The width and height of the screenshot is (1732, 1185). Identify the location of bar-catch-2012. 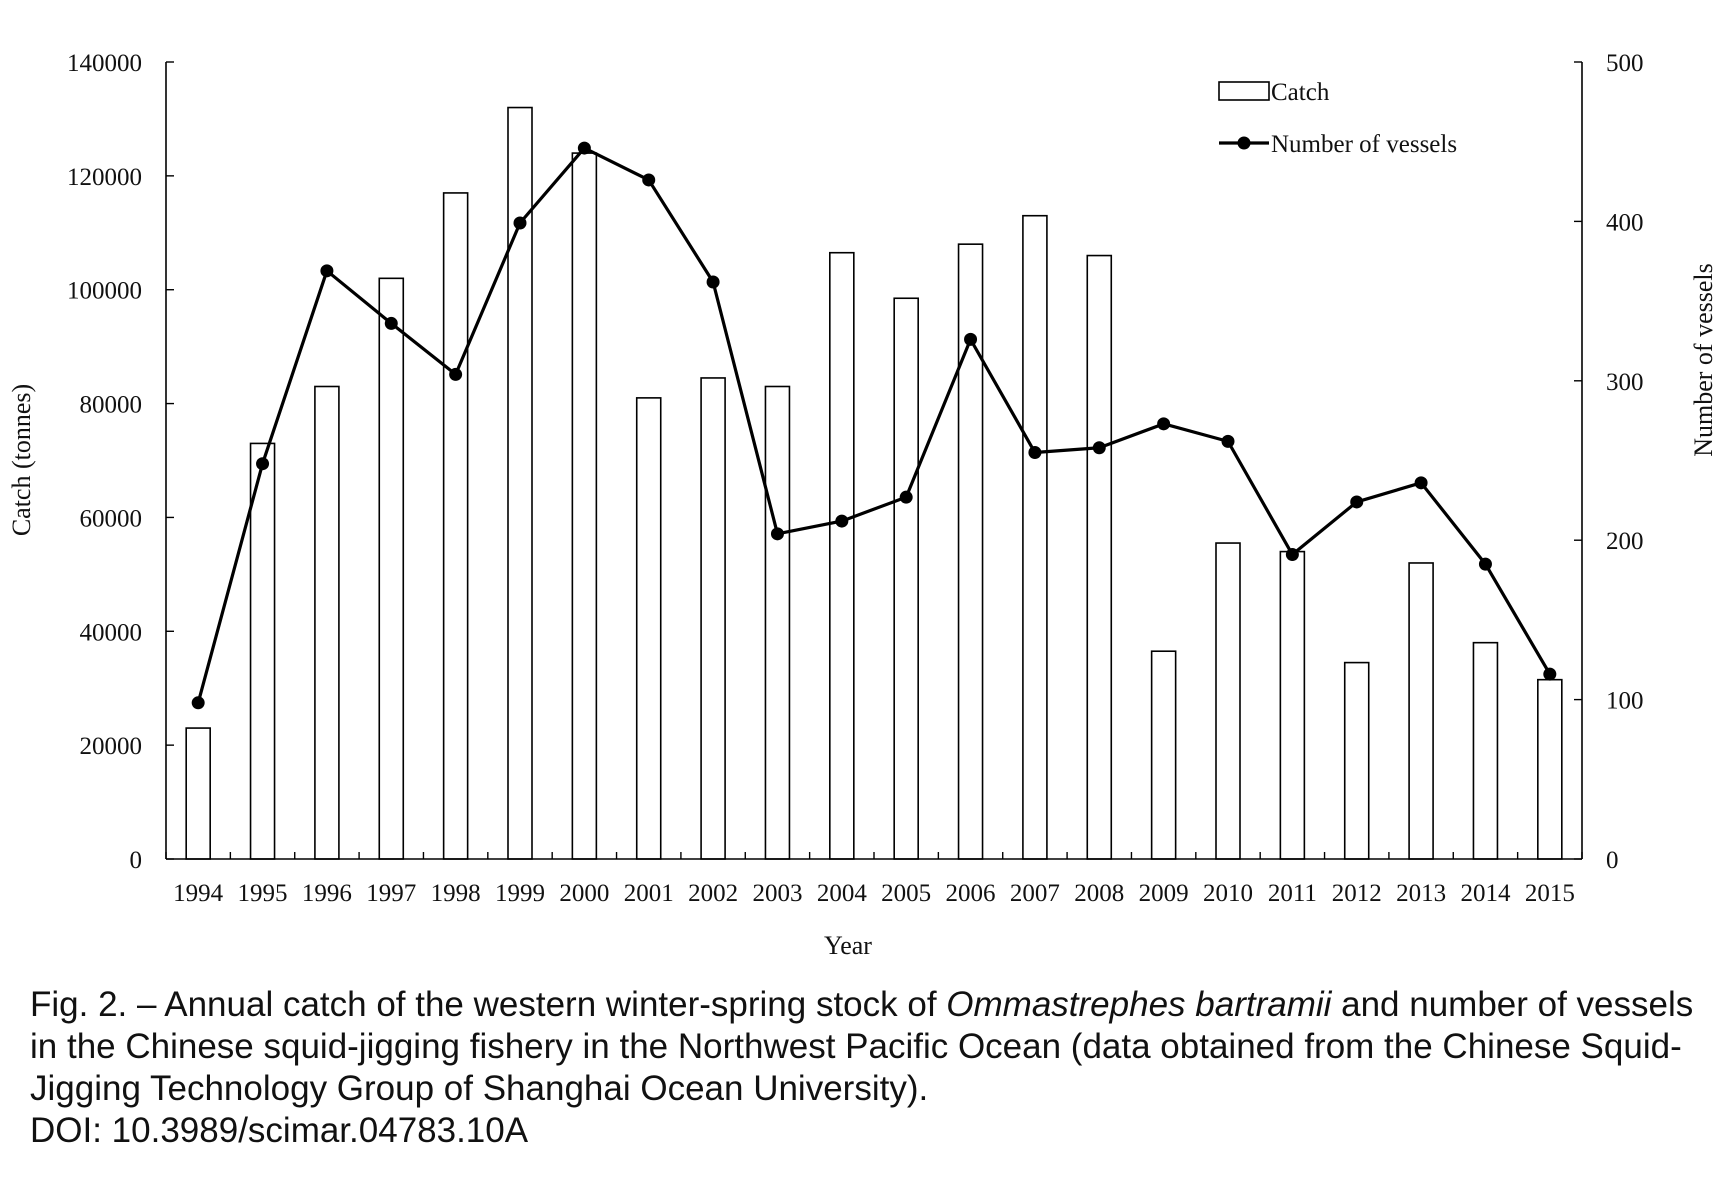
(1356, 760).